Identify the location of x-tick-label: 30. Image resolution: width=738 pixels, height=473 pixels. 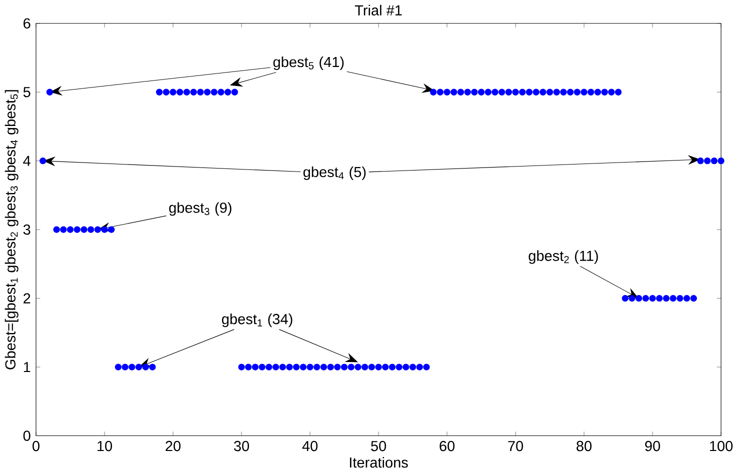
(242, 446).